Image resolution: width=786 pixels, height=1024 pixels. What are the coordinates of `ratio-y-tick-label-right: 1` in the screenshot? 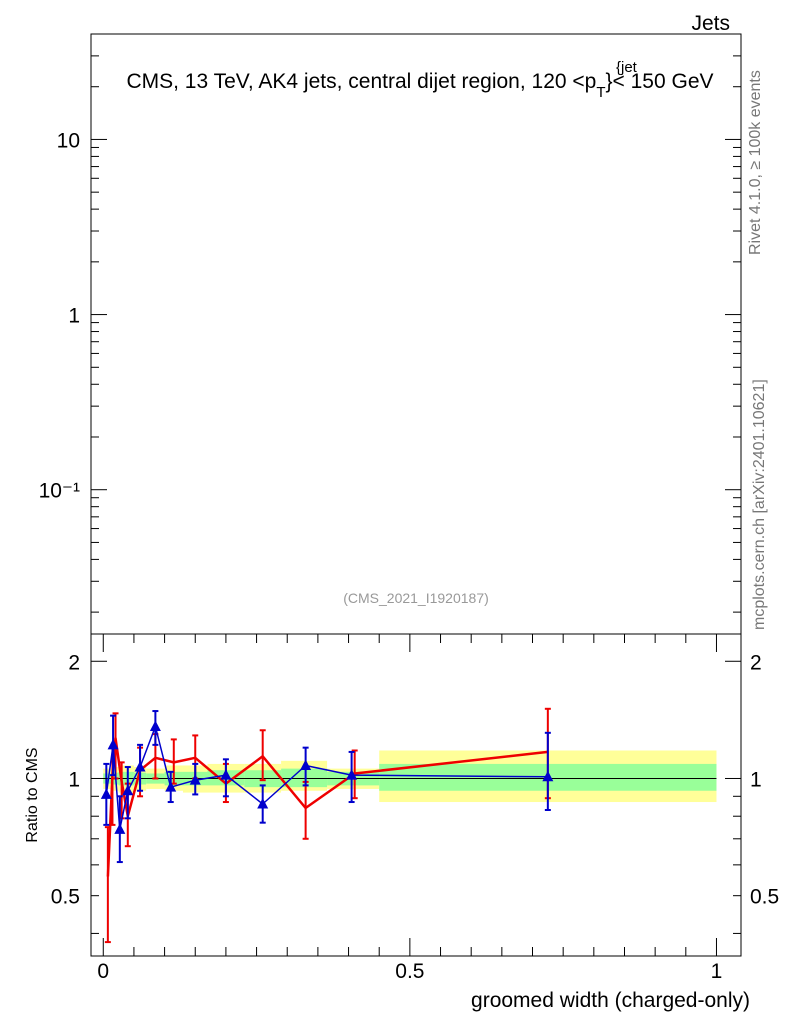 It's located at (756, 779).